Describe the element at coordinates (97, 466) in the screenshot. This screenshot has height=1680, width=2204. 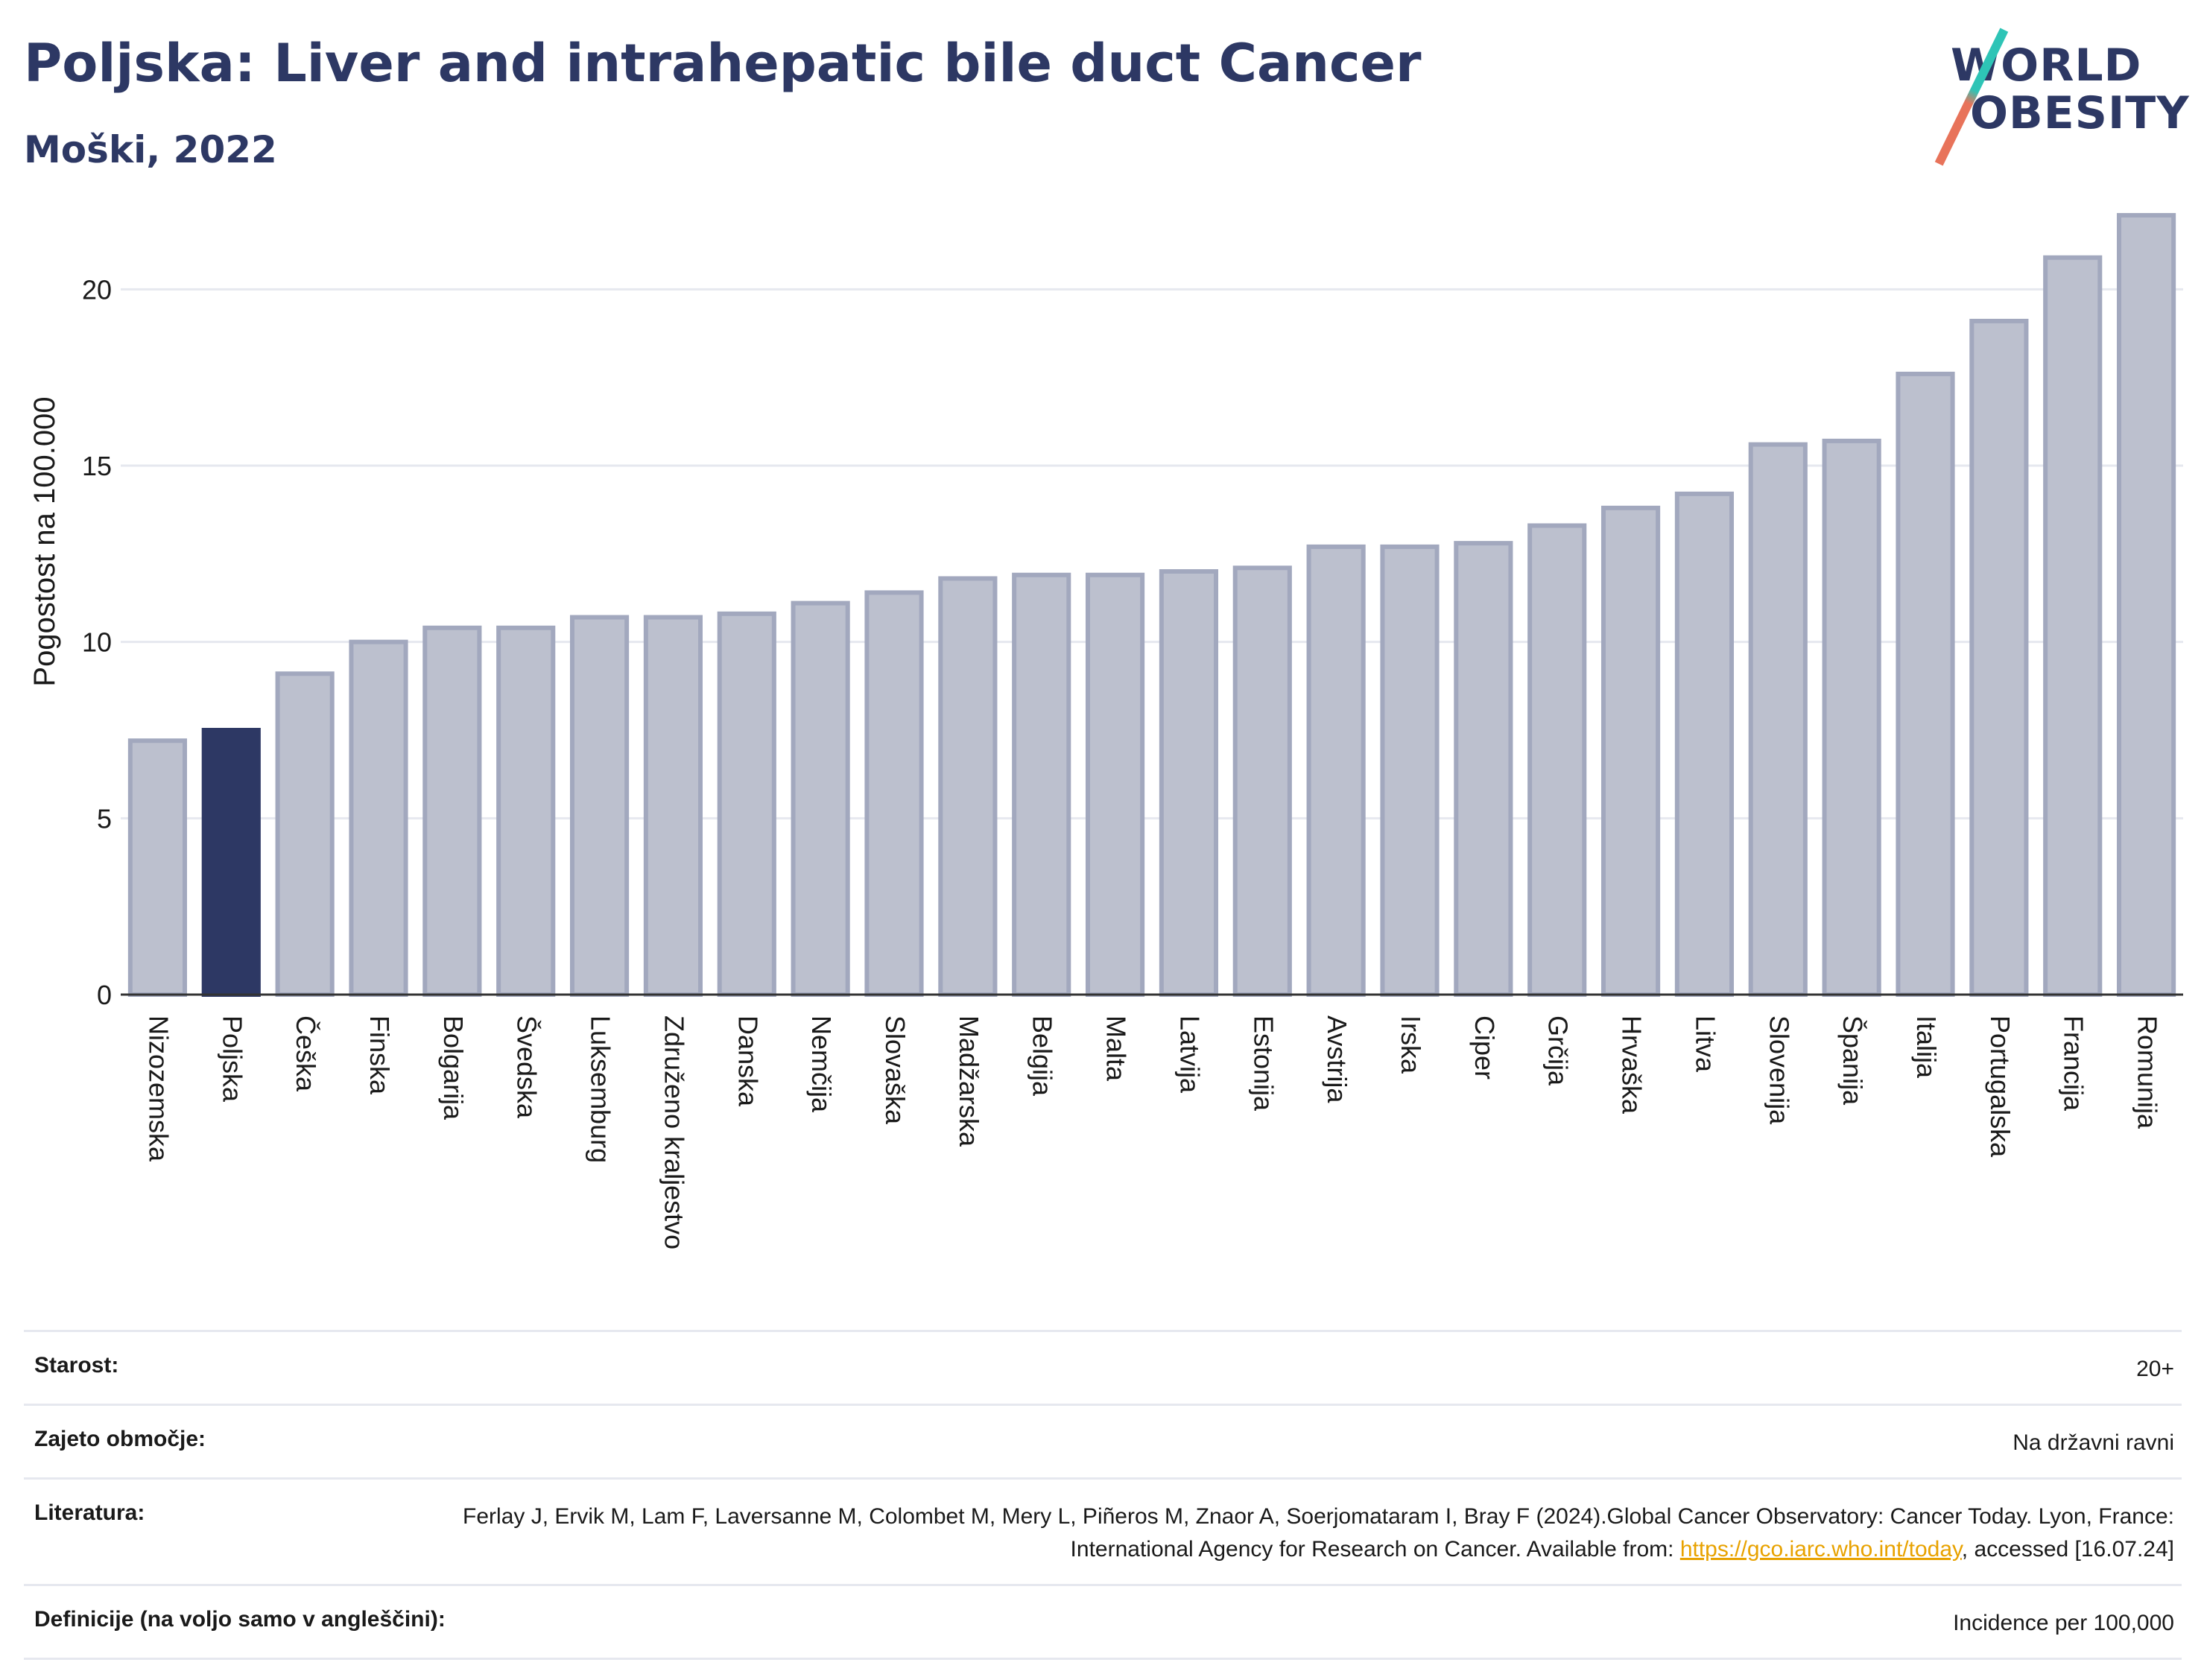
I see `y-tick-label: 15` at that location.